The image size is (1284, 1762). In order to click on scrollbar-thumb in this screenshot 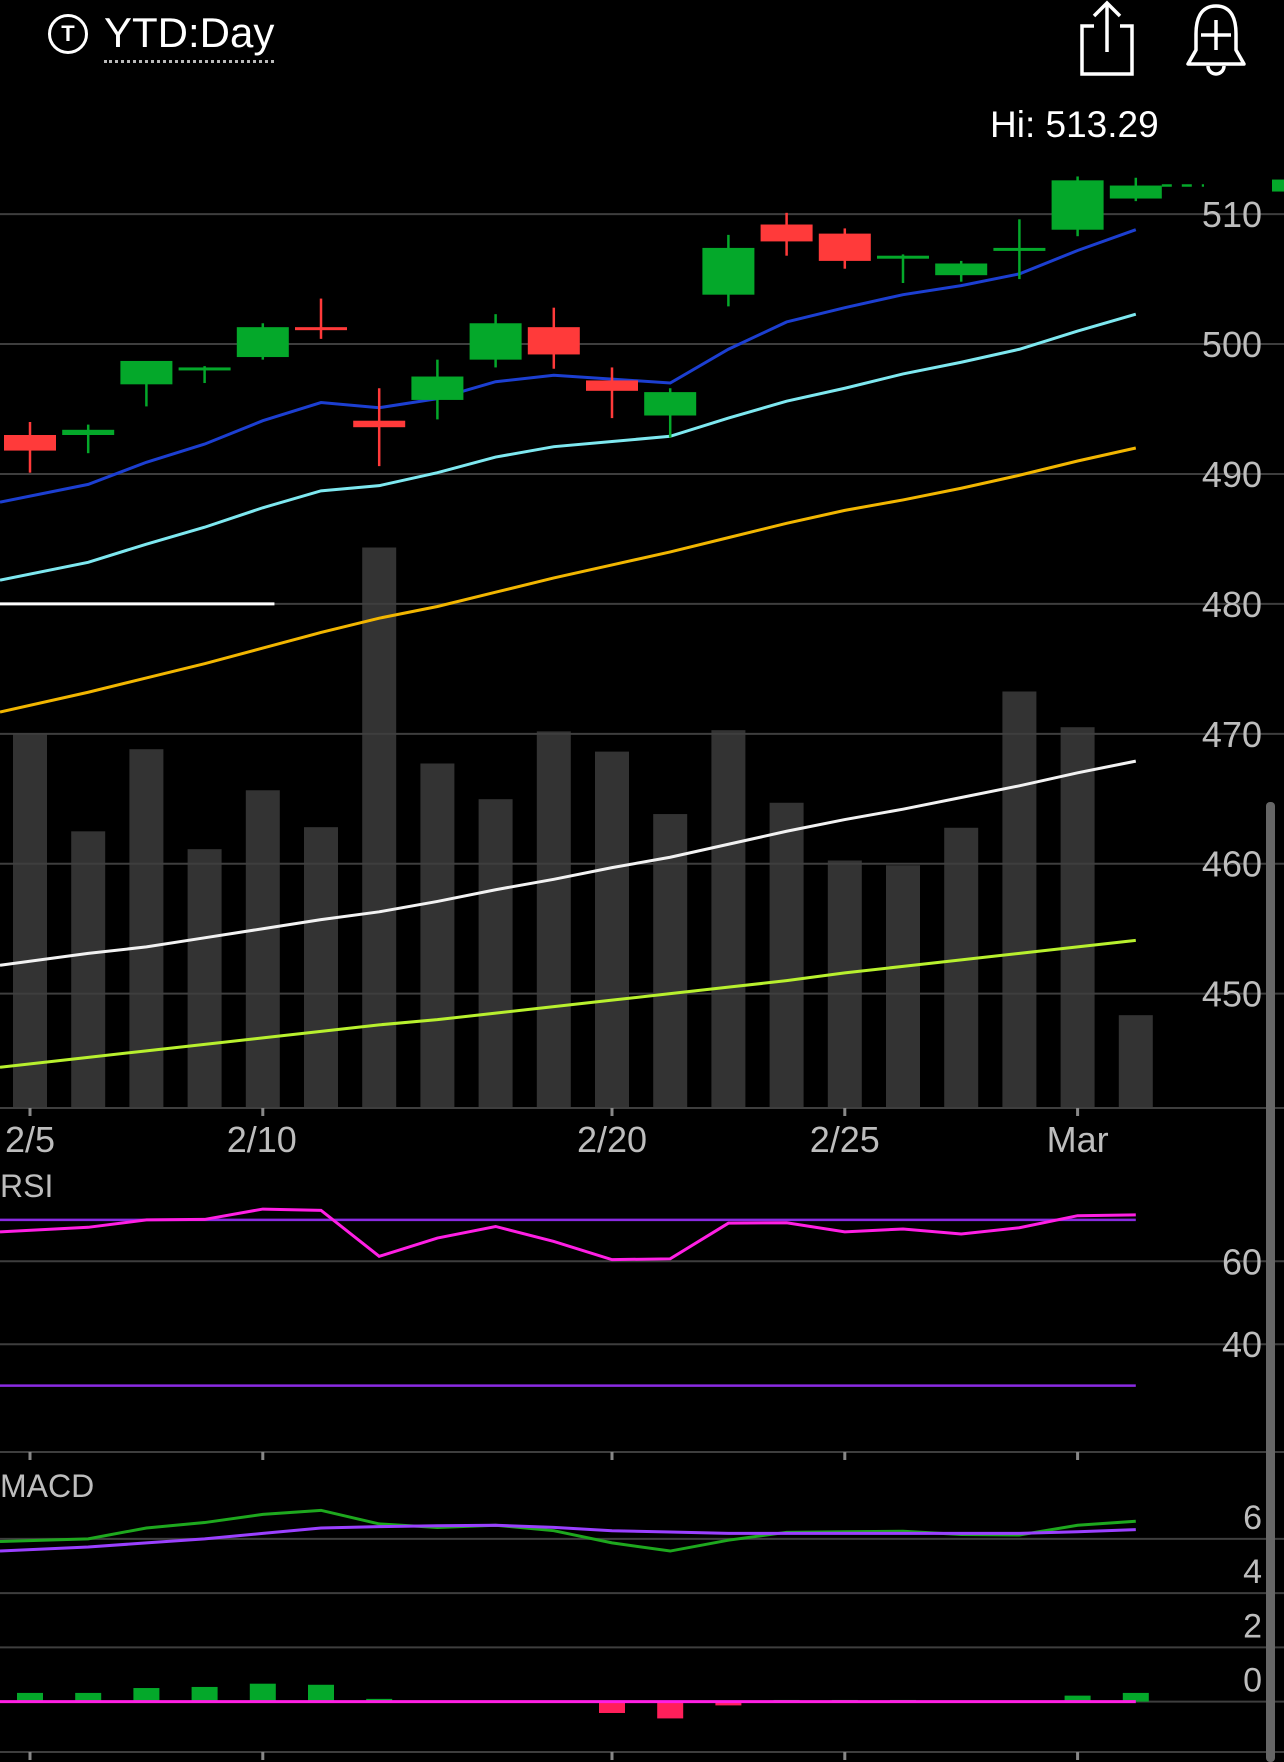, I will do `click(1270, 1282)`.